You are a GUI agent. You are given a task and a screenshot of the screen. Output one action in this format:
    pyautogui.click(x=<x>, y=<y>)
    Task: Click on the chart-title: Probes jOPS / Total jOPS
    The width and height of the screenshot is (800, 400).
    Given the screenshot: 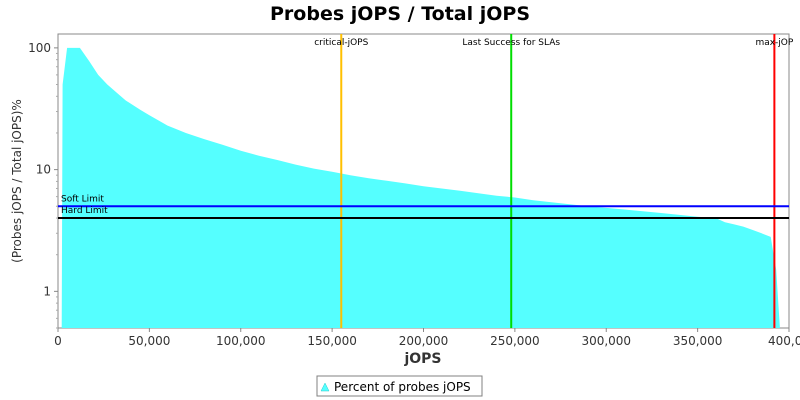 What is the action you would take?
    pyautogui.click(x=400, y=14)
    